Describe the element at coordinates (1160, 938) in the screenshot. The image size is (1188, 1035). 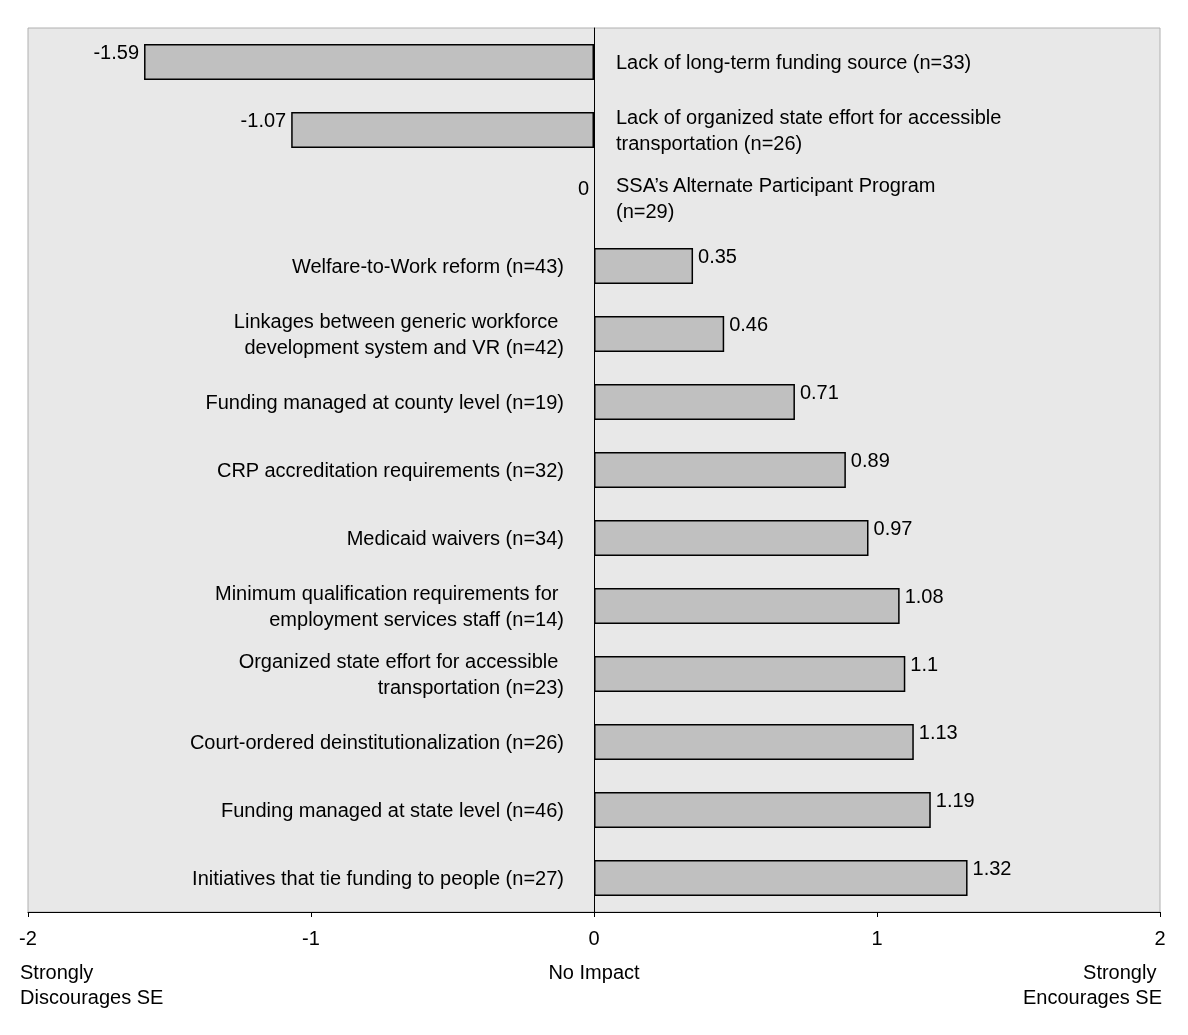
I see `x-tick-label: 2` at that location.